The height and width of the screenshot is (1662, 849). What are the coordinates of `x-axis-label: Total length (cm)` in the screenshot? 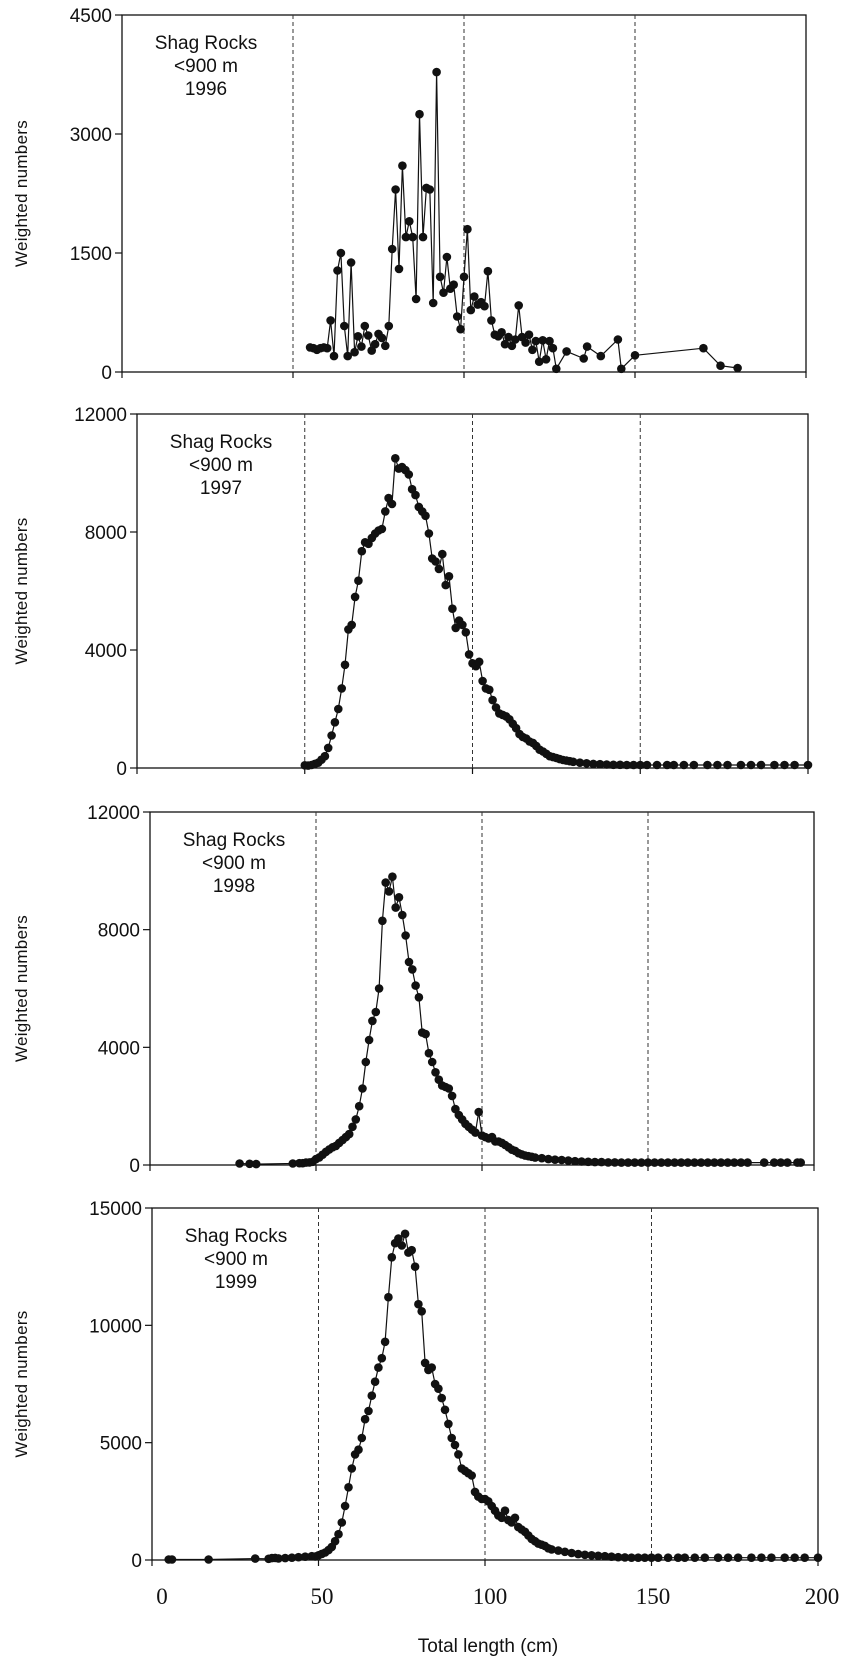 It's located at (488, 1646).